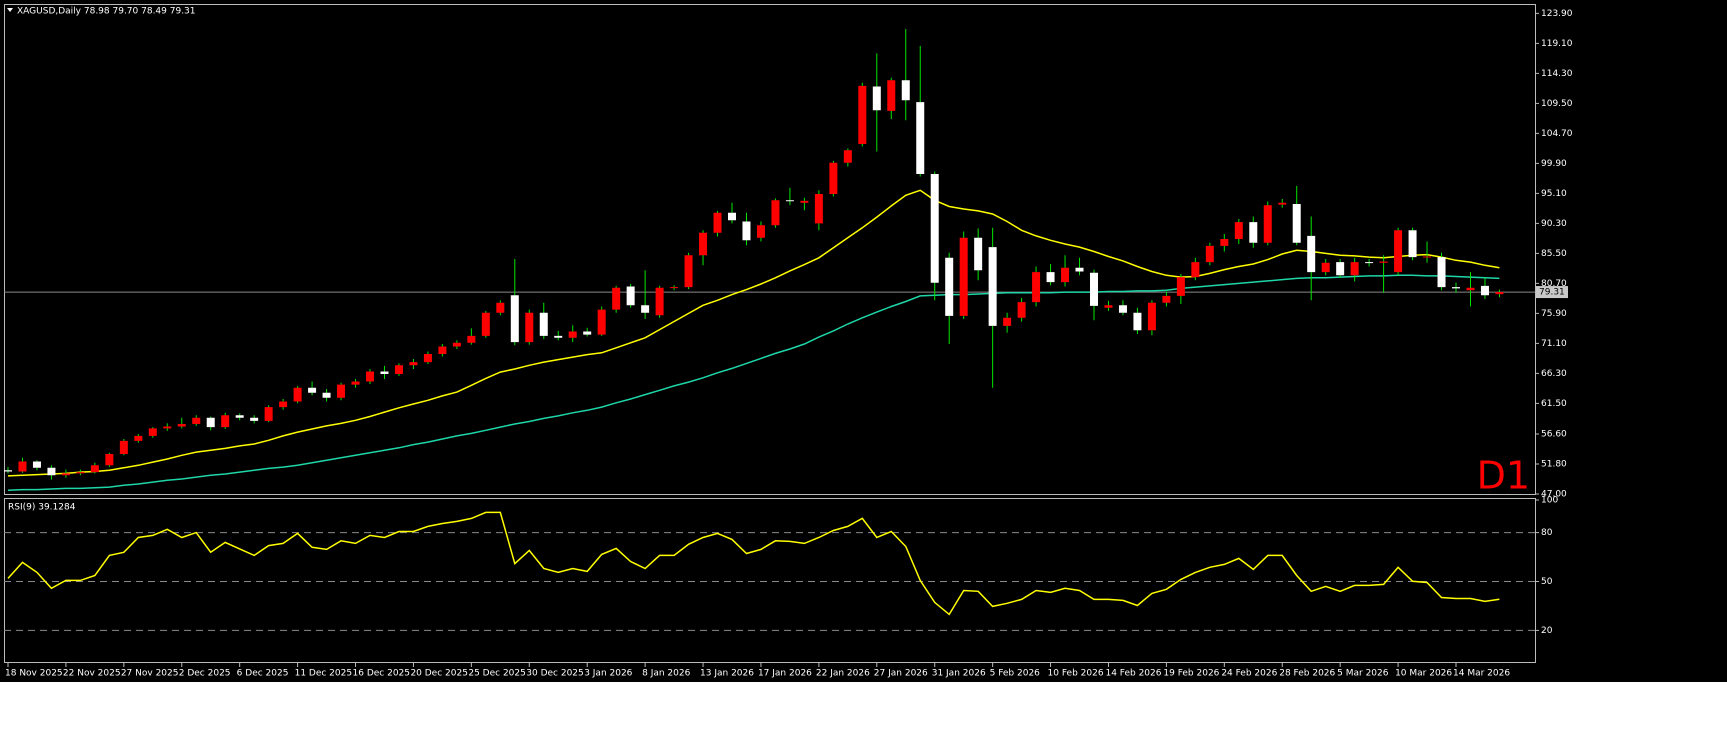 Image resolution: width=1727 pixels, height=754 pixels. Describe the element at coordinates (666, 674) in the screenshot. I see `x-tick-label: 8 Jan 2026` at that location.